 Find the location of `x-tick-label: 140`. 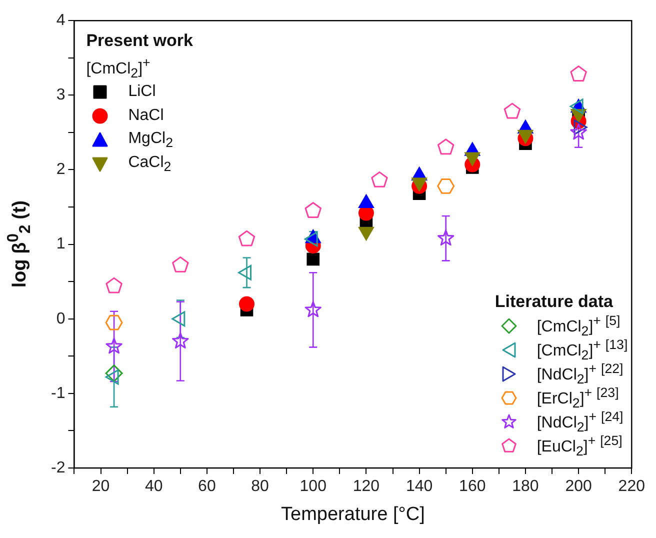

x-tick-label: 140 is located at coordinates (419, 487).